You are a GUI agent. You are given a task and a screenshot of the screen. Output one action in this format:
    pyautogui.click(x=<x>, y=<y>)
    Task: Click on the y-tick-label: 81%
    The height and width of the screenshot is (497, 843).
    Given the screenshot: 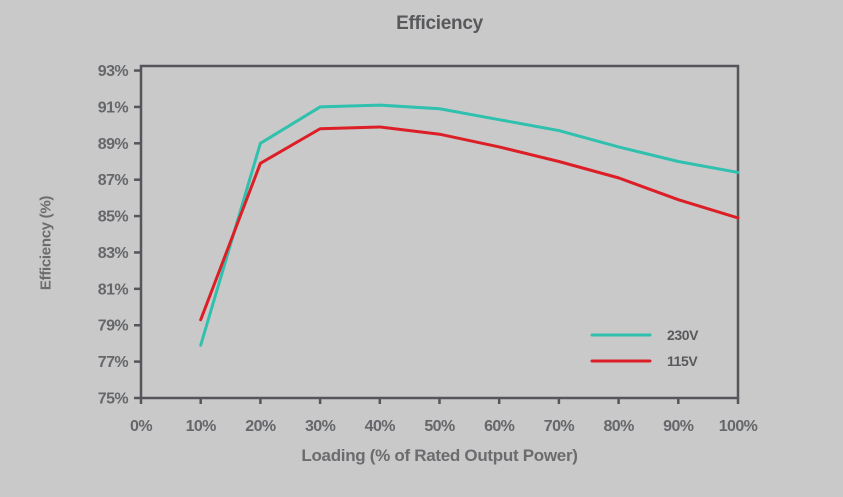 What is the action you would take?
    pyautogui.click(x=113, y=289)
    